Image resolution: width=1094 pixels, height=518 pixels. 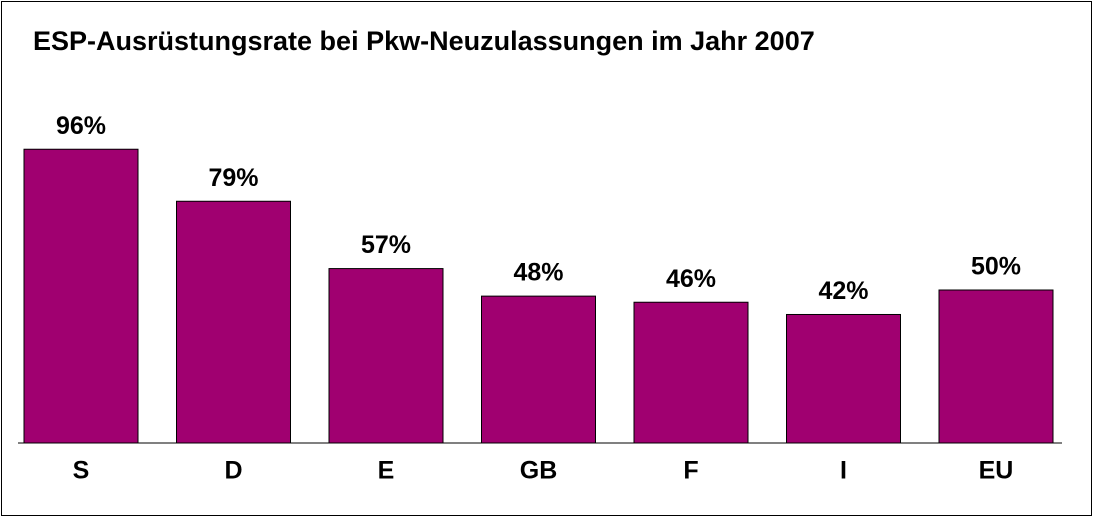 I want to click on value-label: 46%, so click(x=691, y=279).